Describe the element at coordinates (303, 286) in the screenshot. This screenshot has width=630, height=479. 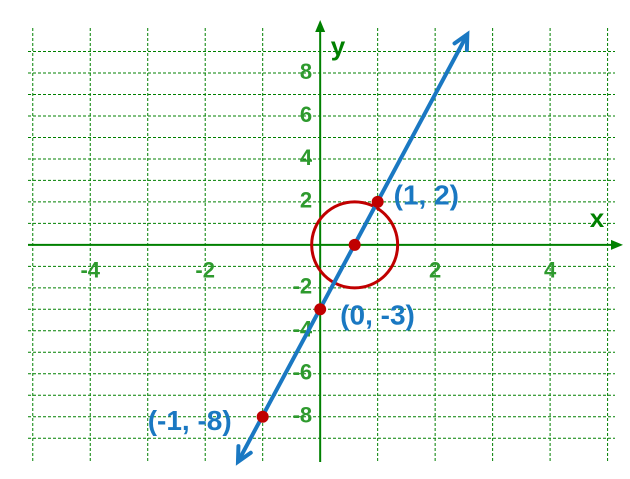
I see `y-tick-label: -2` at that location.